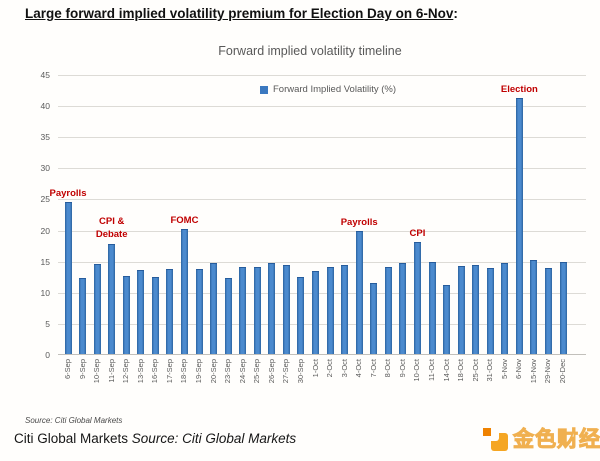 Image resolution: width=600 pixels, height=461 pixels. I want to click on x-axis-tick-label: 4-Oct, so click(359, 368).